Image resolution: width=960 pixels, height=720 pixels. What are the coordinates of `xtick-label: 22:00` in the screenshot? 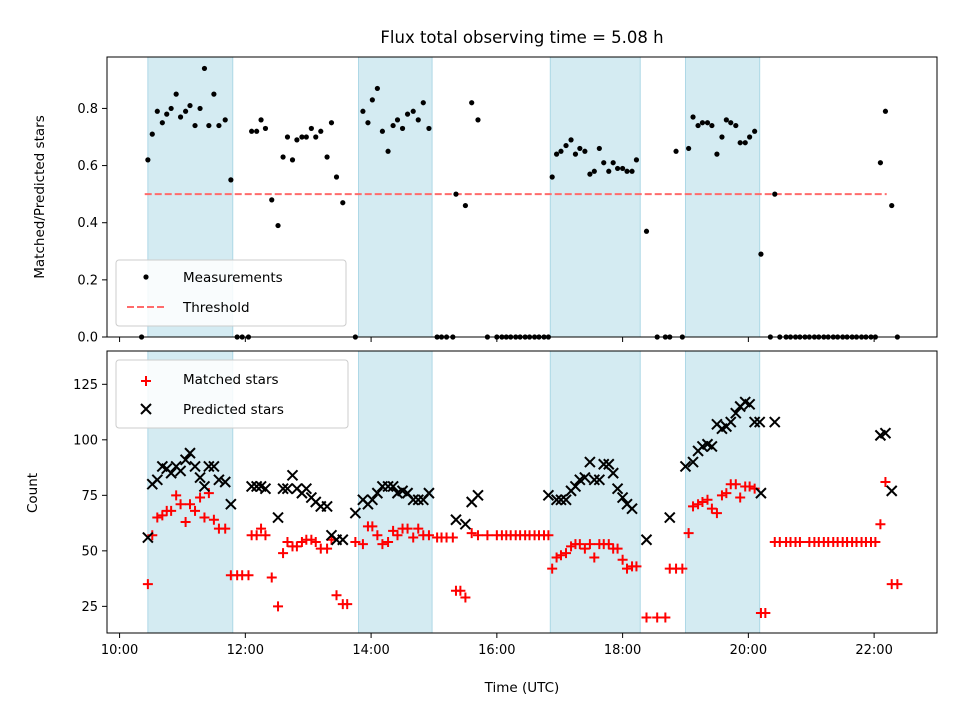 It's located at (873, 650).